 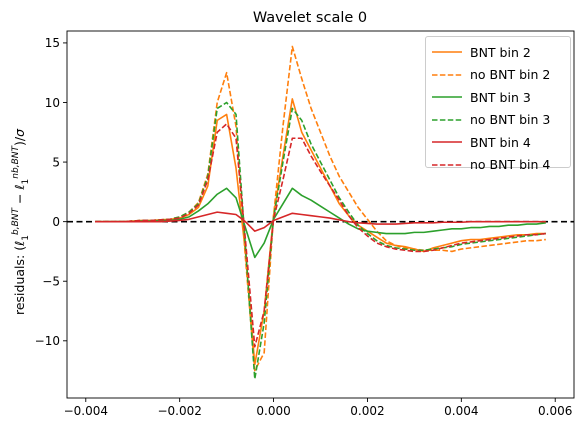 I want to click on legend-item: no BNT bin 3, so click(x=498, y=120).